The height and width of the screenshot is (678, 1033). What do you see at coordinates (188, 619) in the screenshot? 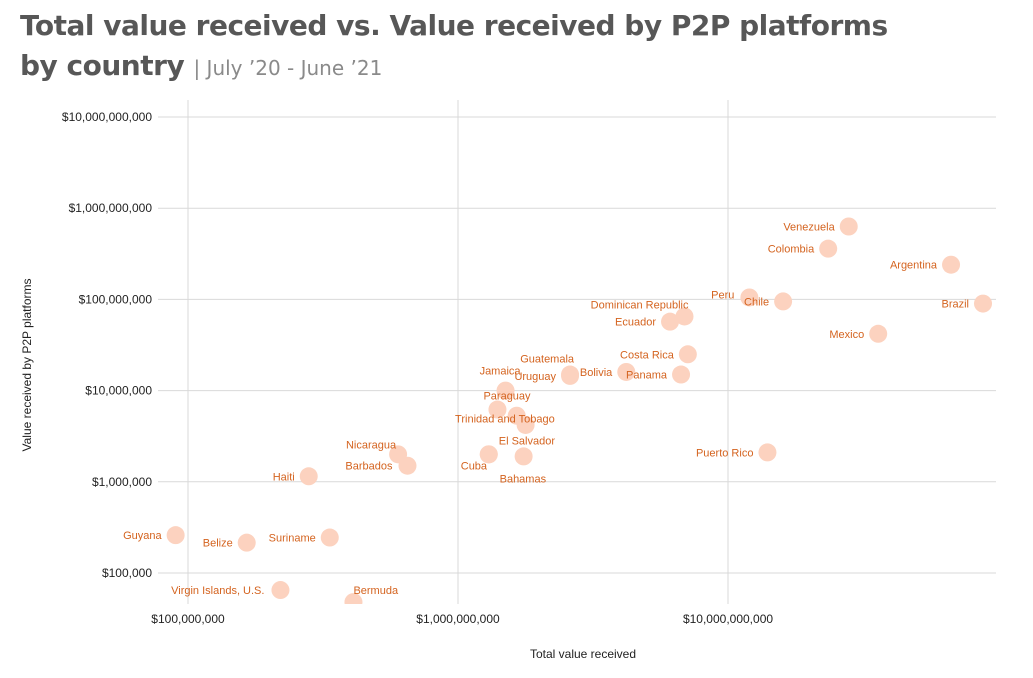
I see `x-tick-label: $100,000,000` at bounding box center [188, 619].